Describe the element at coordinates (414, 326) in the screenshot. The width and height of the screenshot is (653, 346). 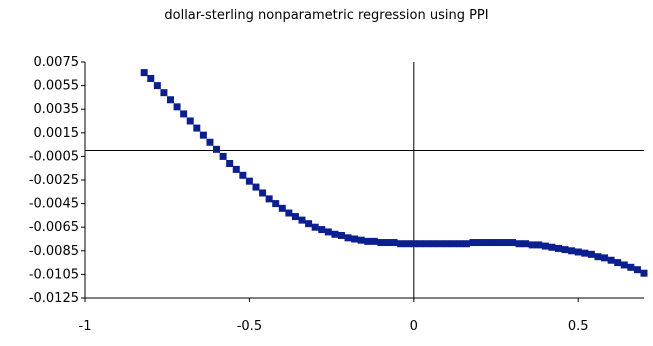
I see `x-tick-label: 0` at that location.